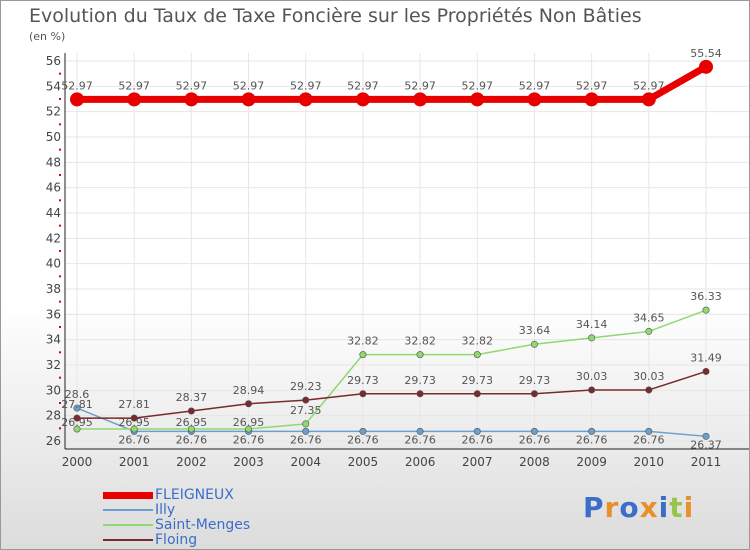 Image resolution: width=750 pixels, height=550 pixels. I want to click on x-tick-label: 2011, so click(706, 462).